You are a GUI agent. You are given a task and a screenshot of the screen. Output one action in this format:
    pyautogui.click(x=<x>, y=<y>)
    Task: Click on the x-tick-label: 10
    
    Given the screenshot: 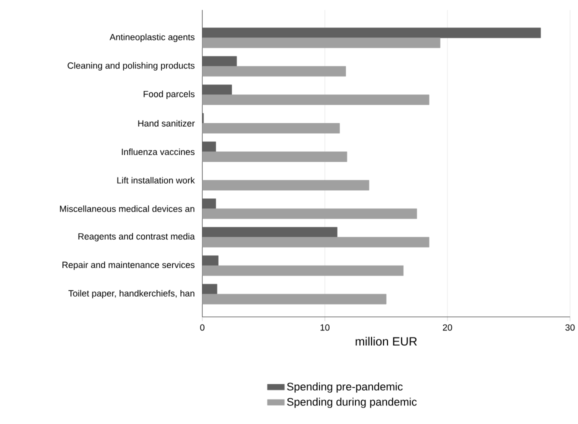 What is the action you would take?
    pyautogui.click(x=325, y=327)
    